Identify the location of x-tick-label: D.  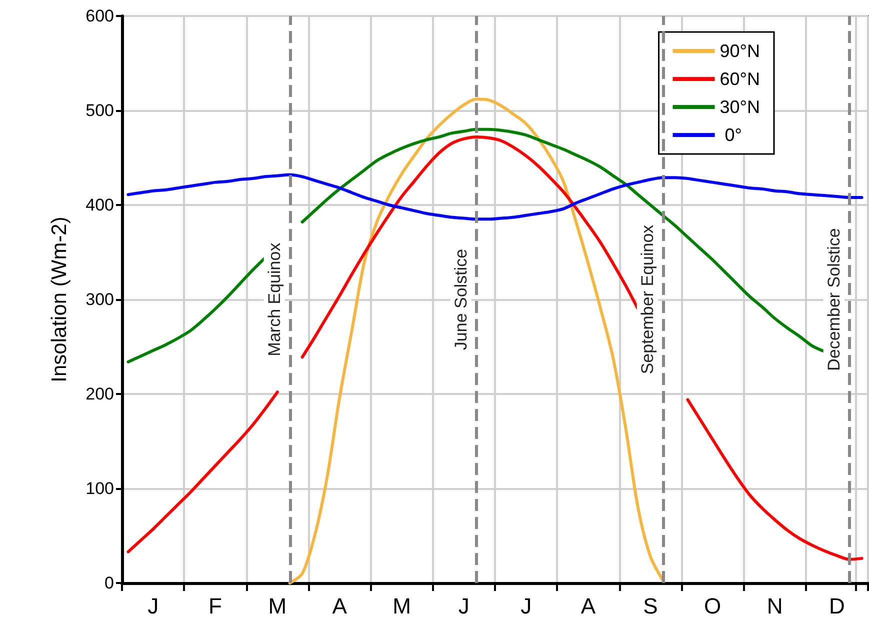
(836, 606).